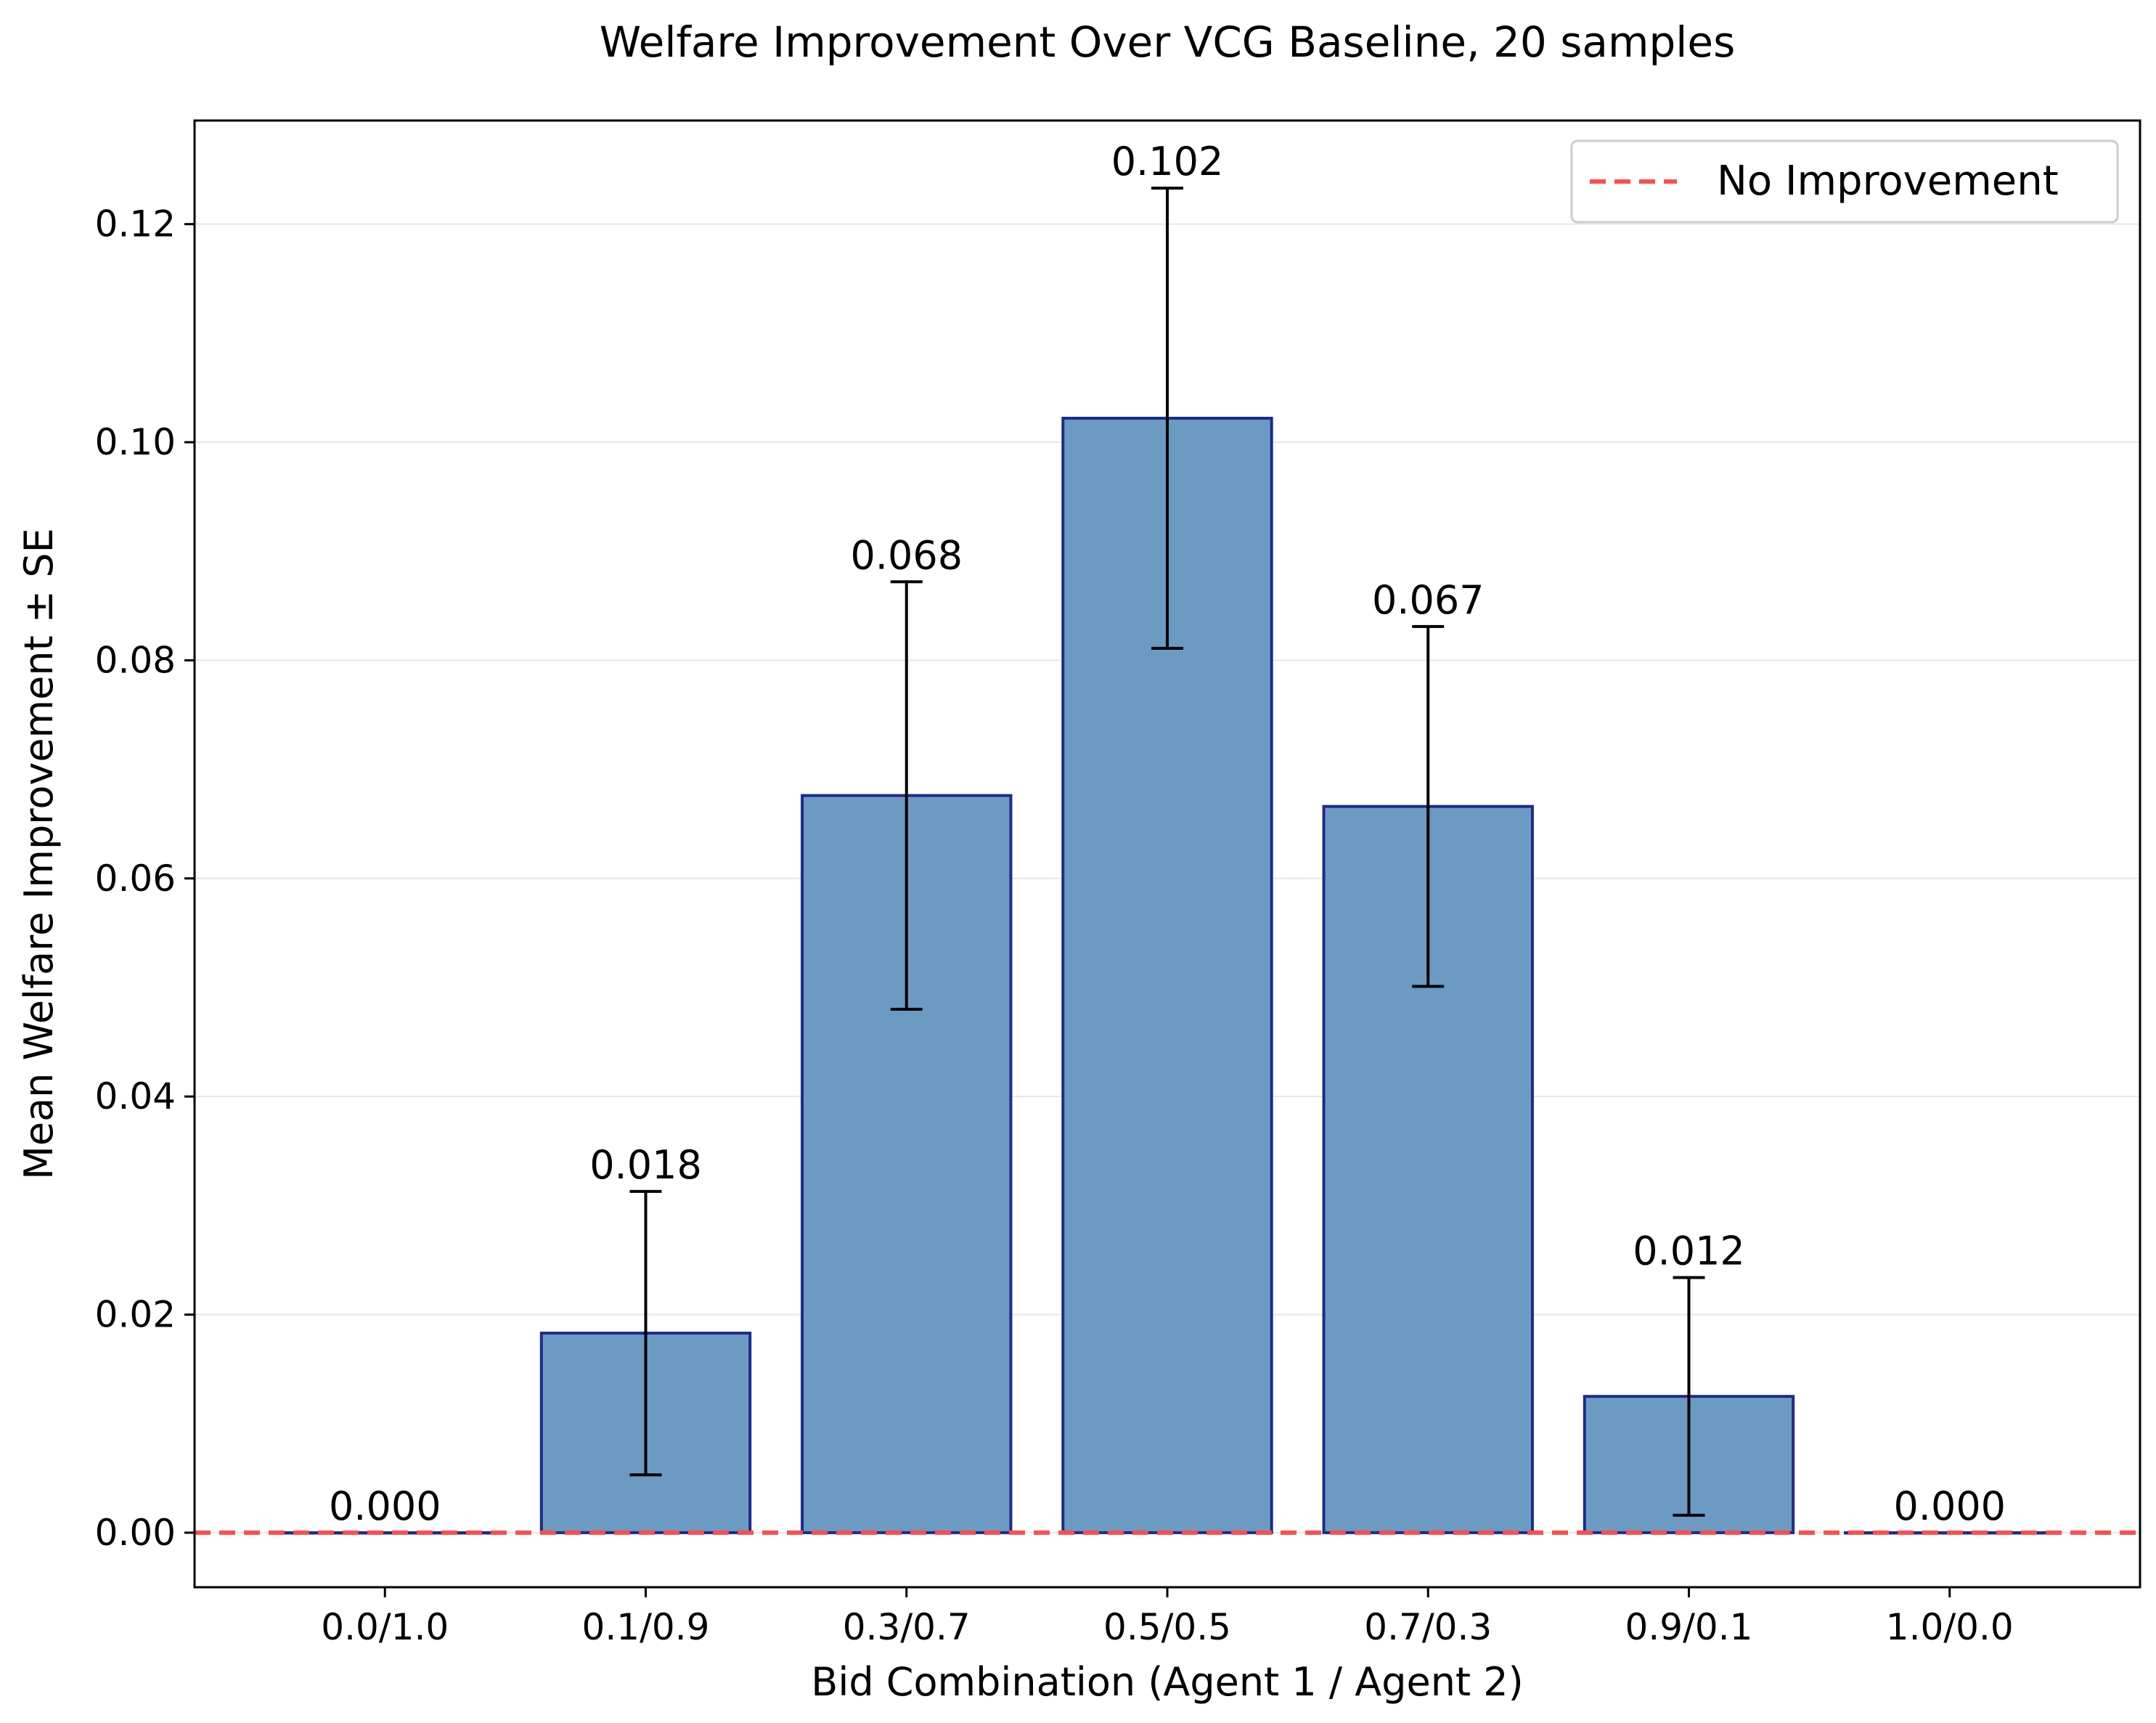 This screenshot has width=2156, height=1723. I want to click on x-tick-label: 0.3/0.7, so click(907, 1627).